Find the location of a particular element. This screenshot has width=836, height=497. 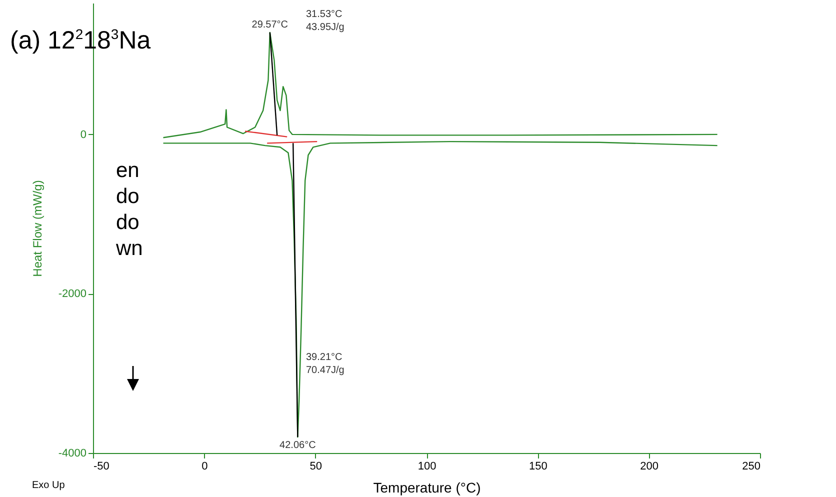

annotation: 42.06°C is located at coordinates (298, 446).